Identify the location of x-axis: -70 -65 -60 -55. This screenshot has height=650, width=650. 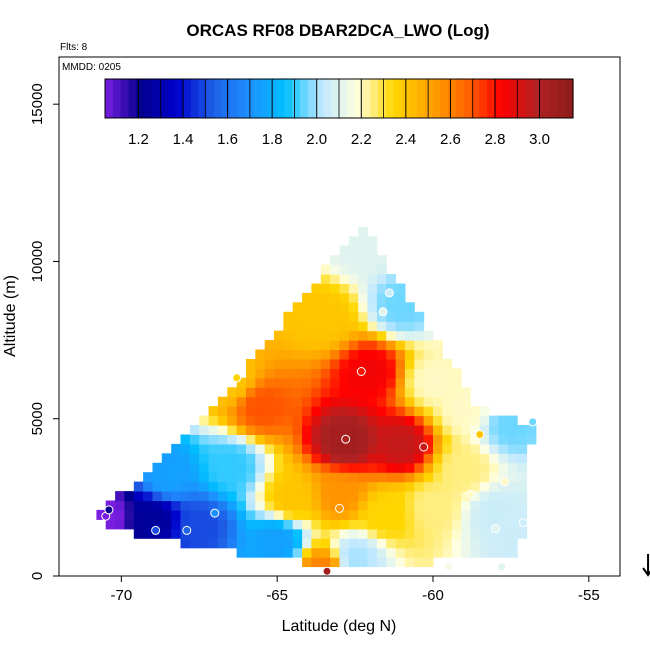
(355, 590).